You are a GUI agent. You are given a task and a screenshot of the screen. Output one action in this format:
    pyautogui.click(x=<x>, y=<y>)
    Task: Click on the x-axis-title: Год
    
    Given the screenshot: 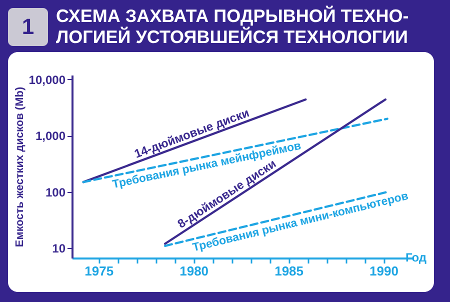 What is the action you would take?
    pyautogui.click(x=416, y=257)
    